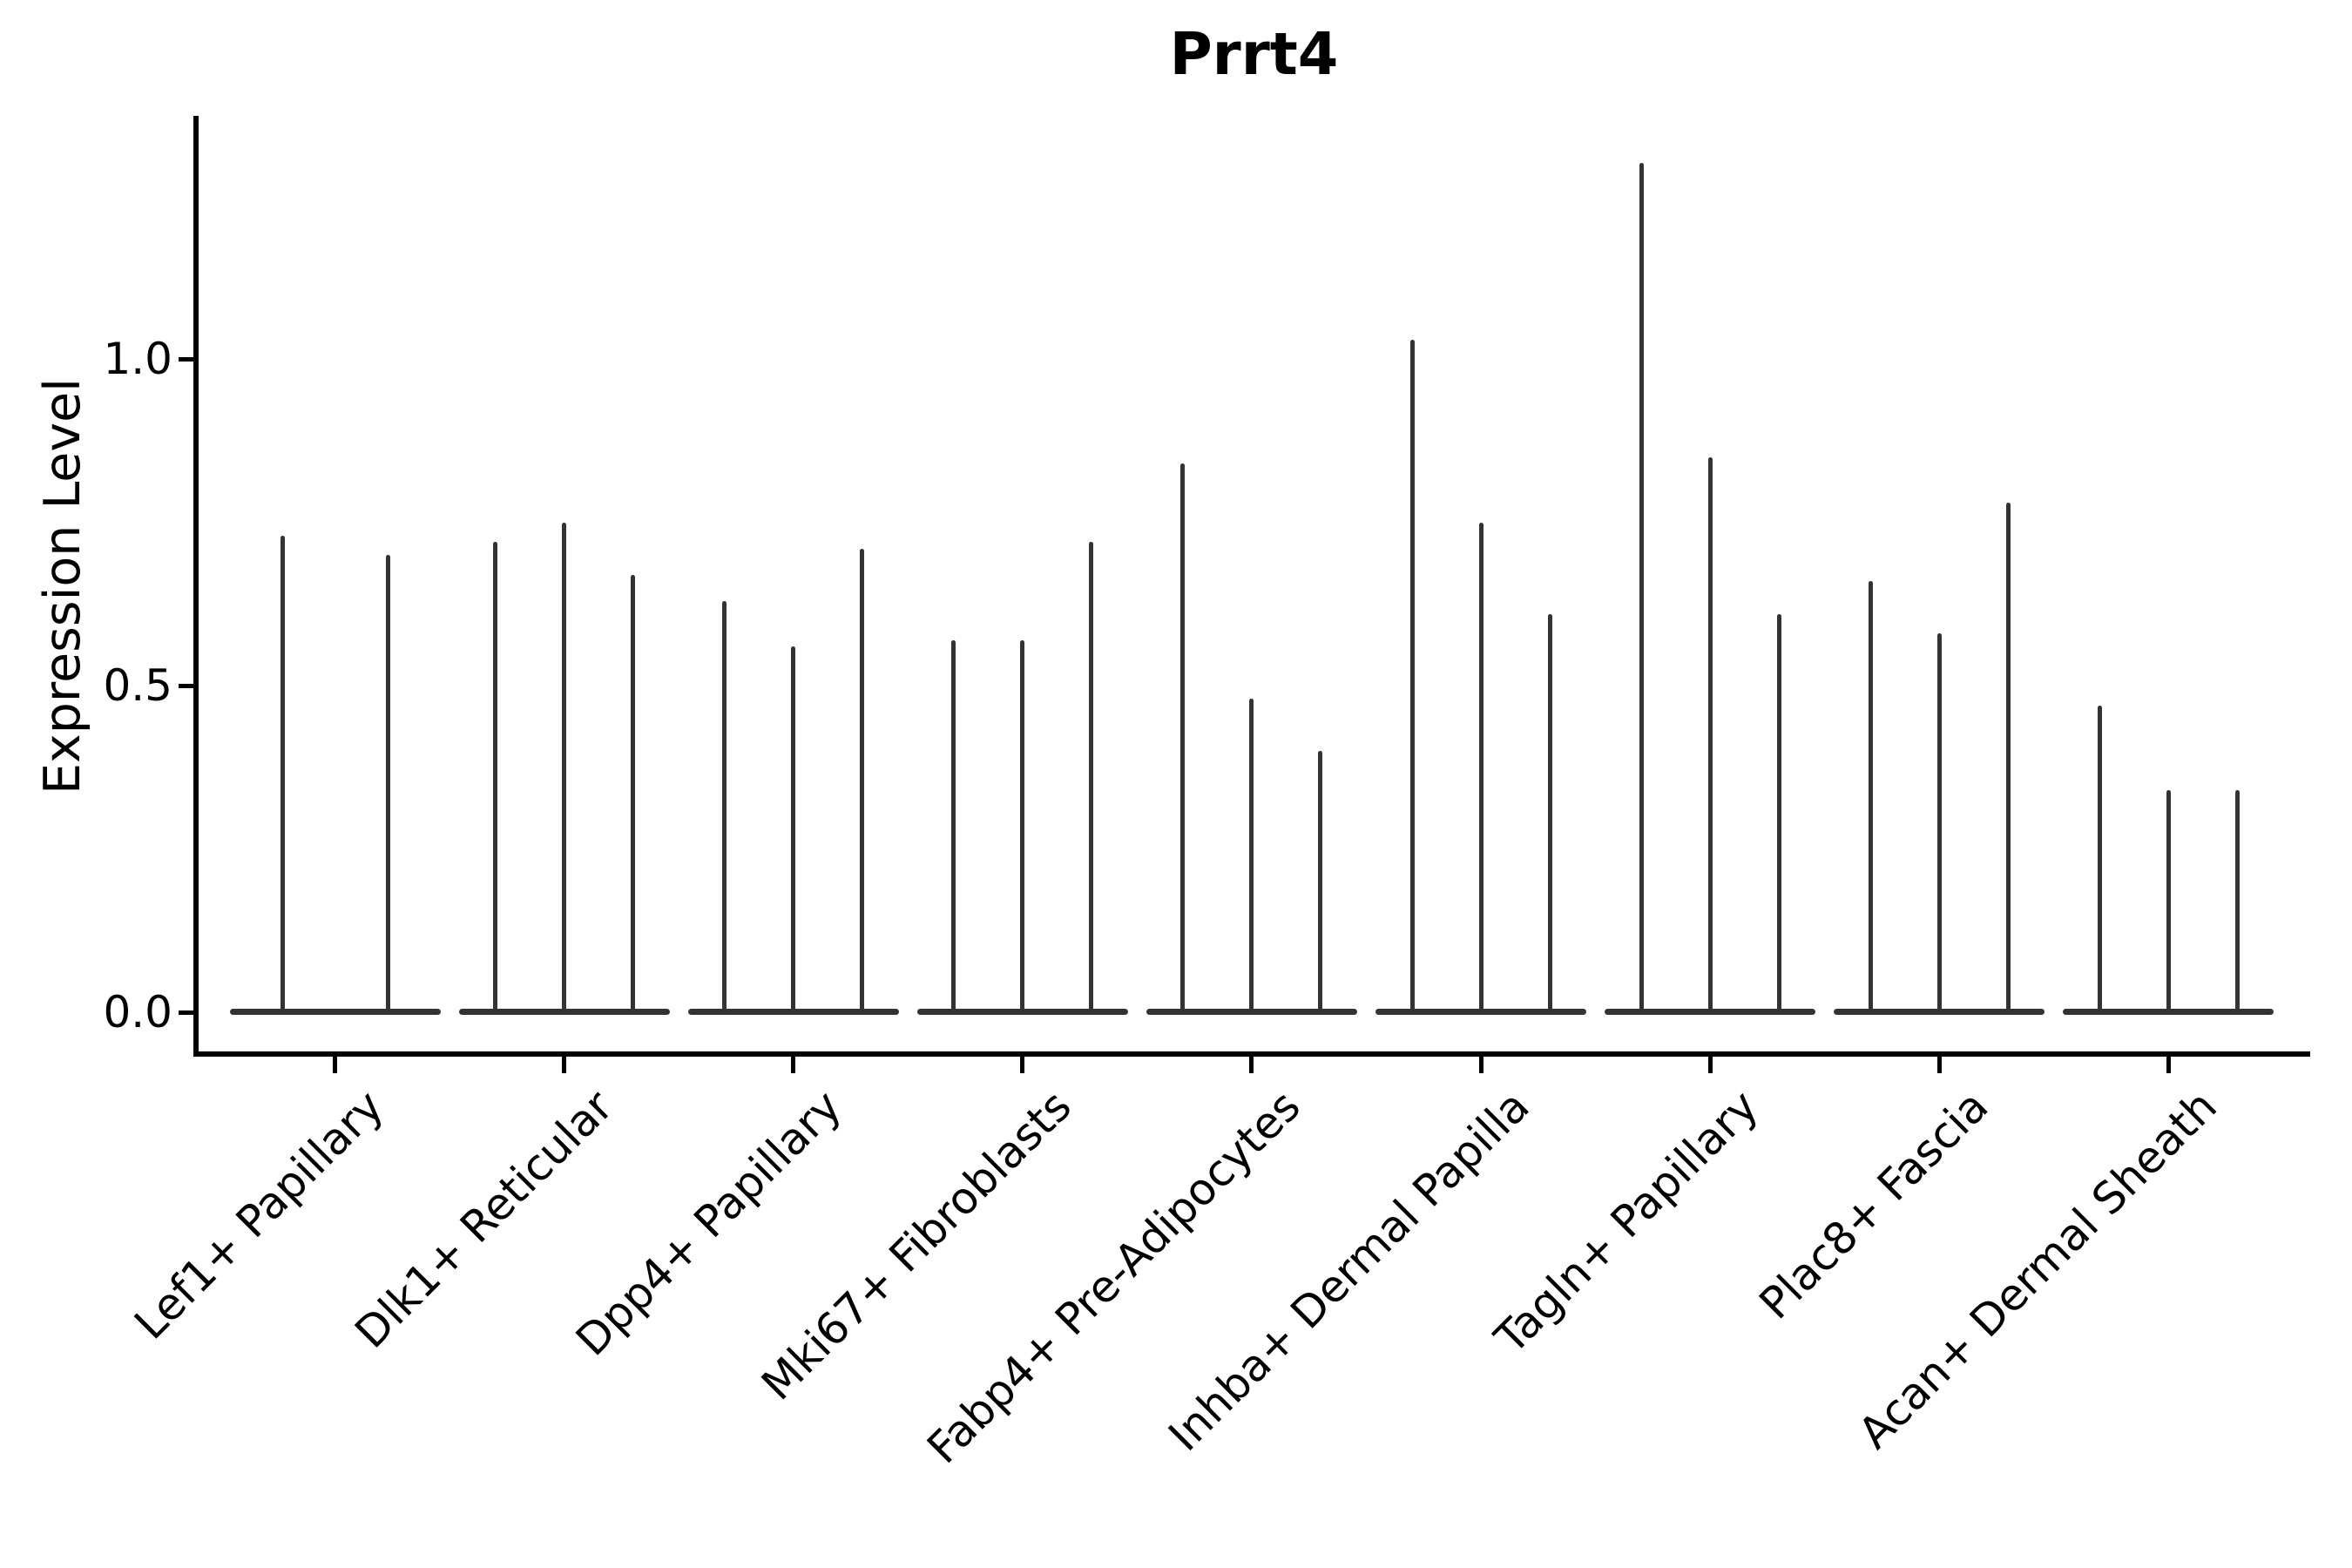  I want to click on violin-baseline, so click(335, 1012).